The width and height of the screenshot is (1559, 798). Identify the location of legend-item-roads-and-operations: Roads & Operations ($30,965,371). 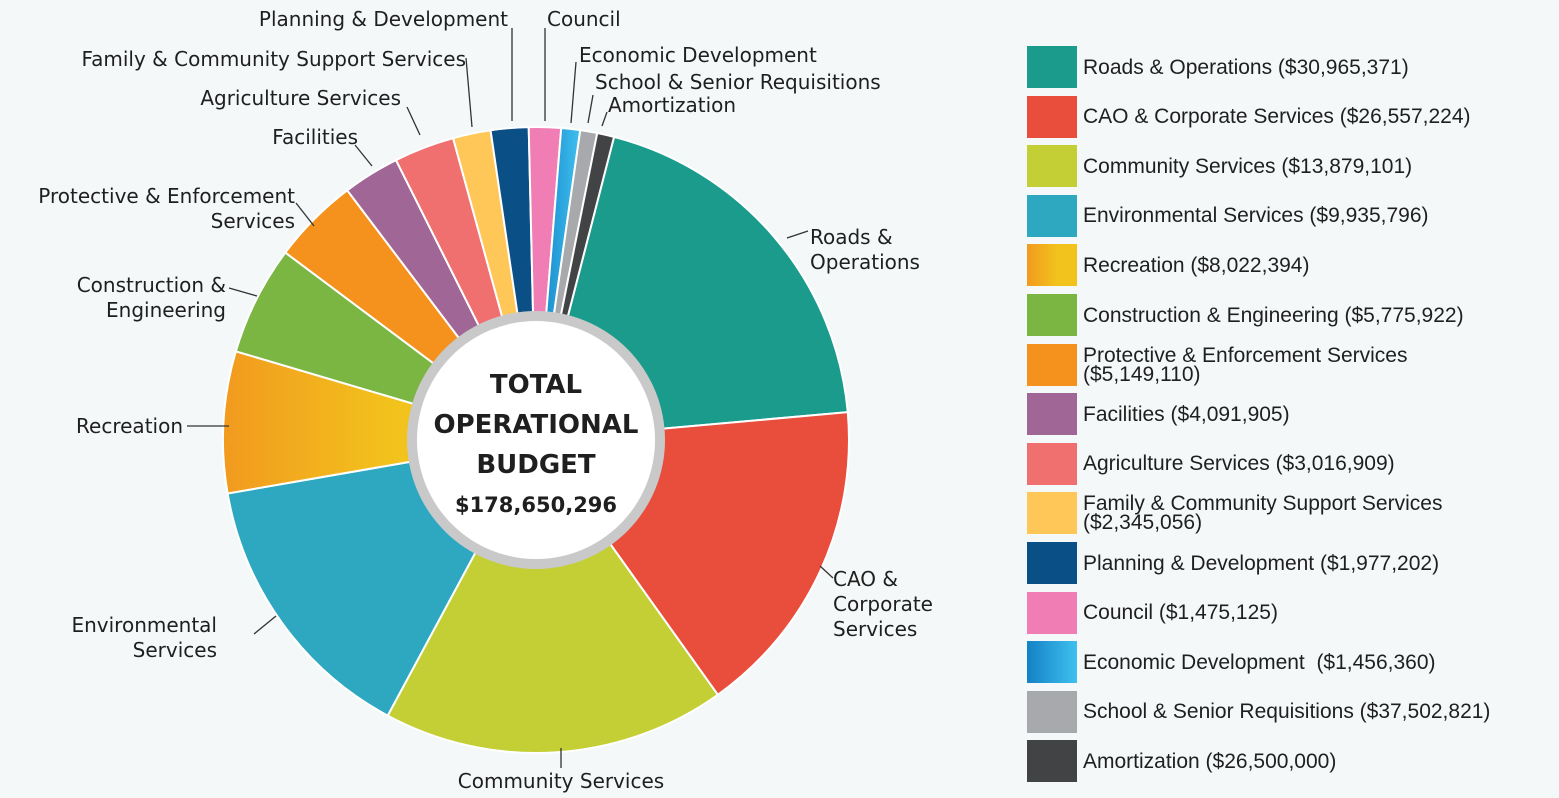
(1287, 67).